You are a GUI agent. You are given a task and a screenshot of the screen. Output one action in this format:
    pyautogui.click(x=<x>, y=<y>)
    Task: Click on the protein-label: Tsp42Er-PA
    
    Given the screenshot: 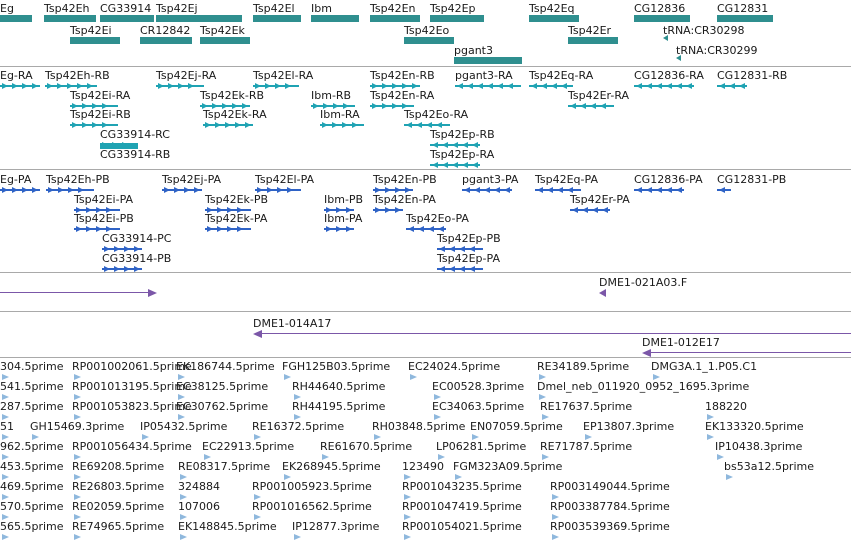 What is the action you would take?
    pyautogui.click(x=600, y=199)
    